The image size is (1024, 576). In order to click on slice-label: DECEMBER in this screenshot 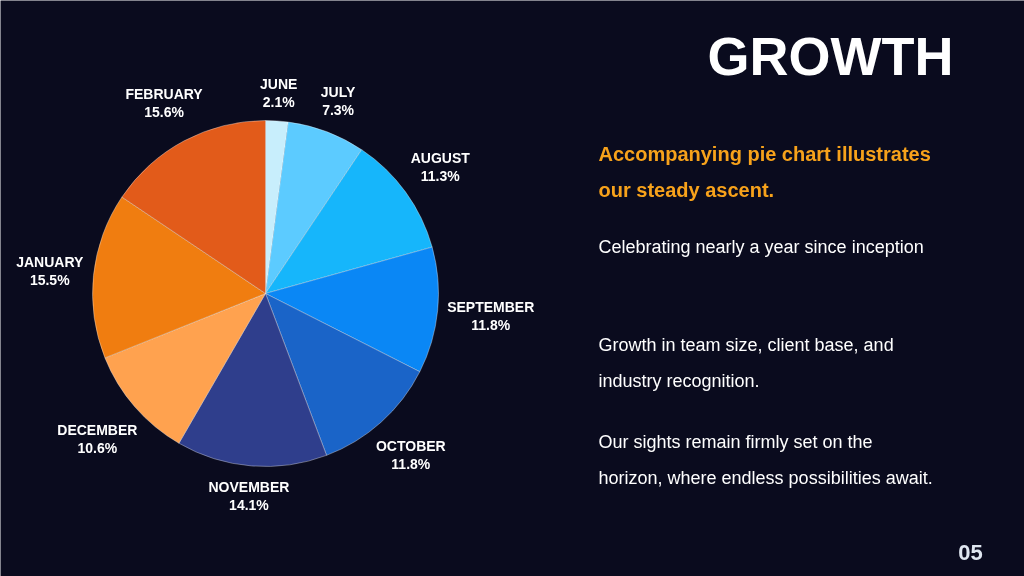, I will do `click(97, 430)`.